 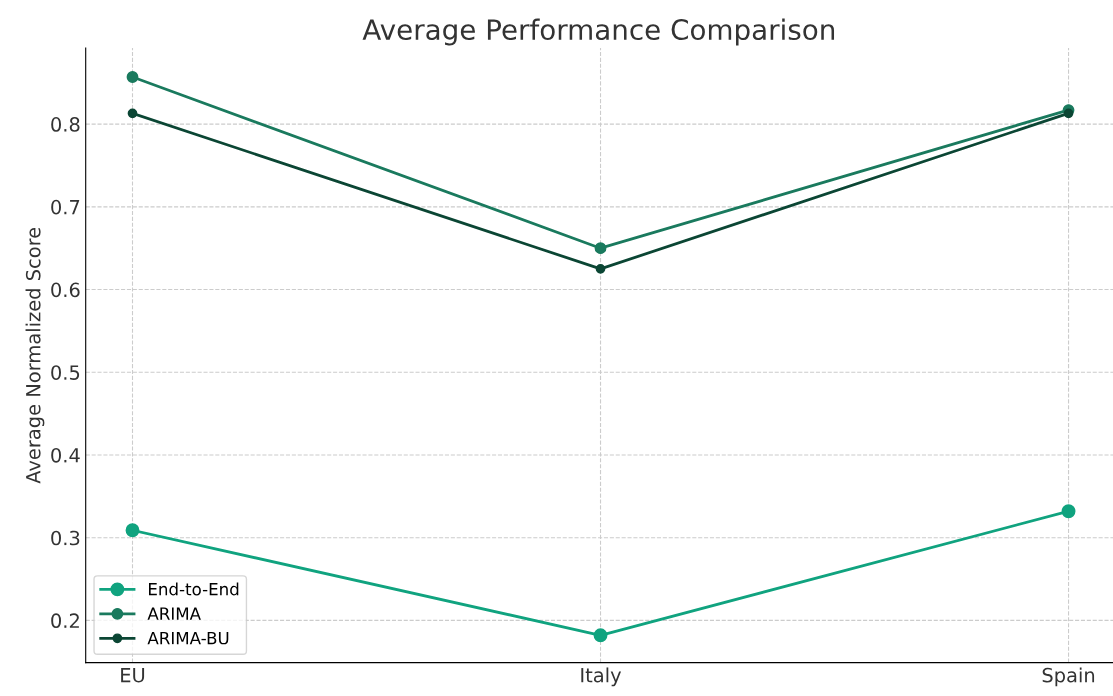 What do you see at coordinates (194, 589) in the screenshot?
I see `legend-label: End-to-End` at bounding box center [194, 589].